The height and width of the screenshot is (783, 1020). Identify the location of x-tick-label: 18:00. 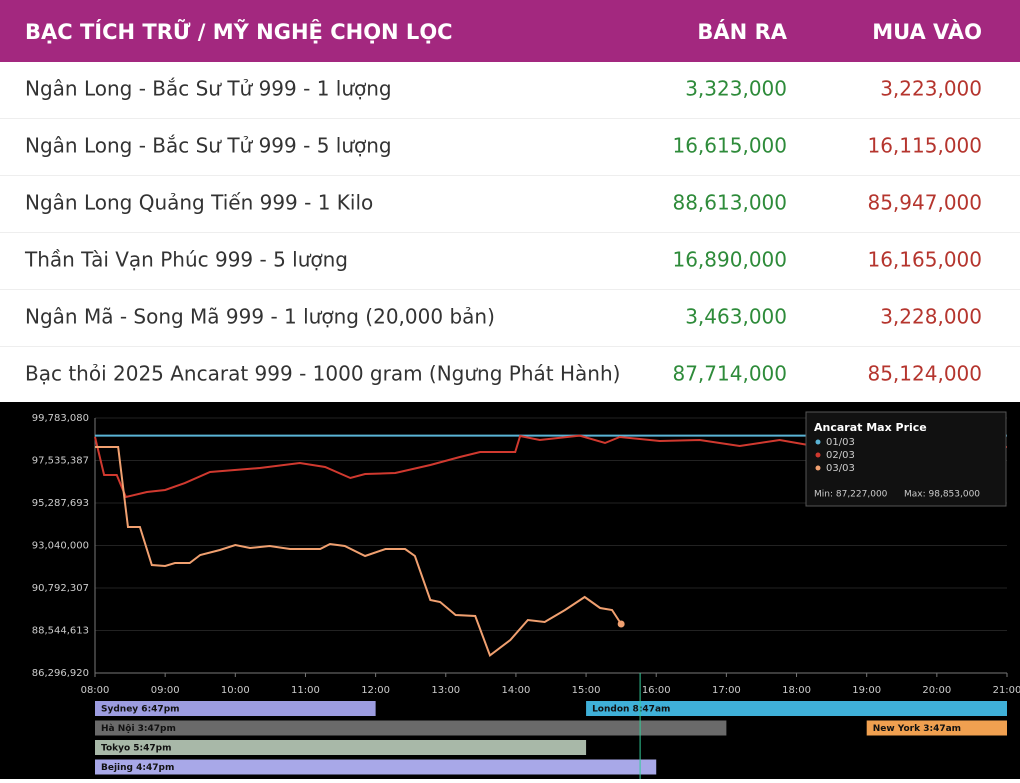
(796, 690).